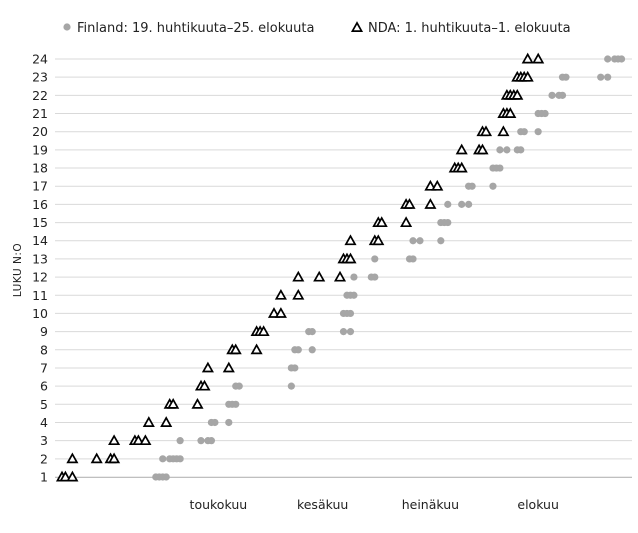  Describe the element at coordinates (40, 186) in the screenshot. I see `y-tick-label: 17` at that location.